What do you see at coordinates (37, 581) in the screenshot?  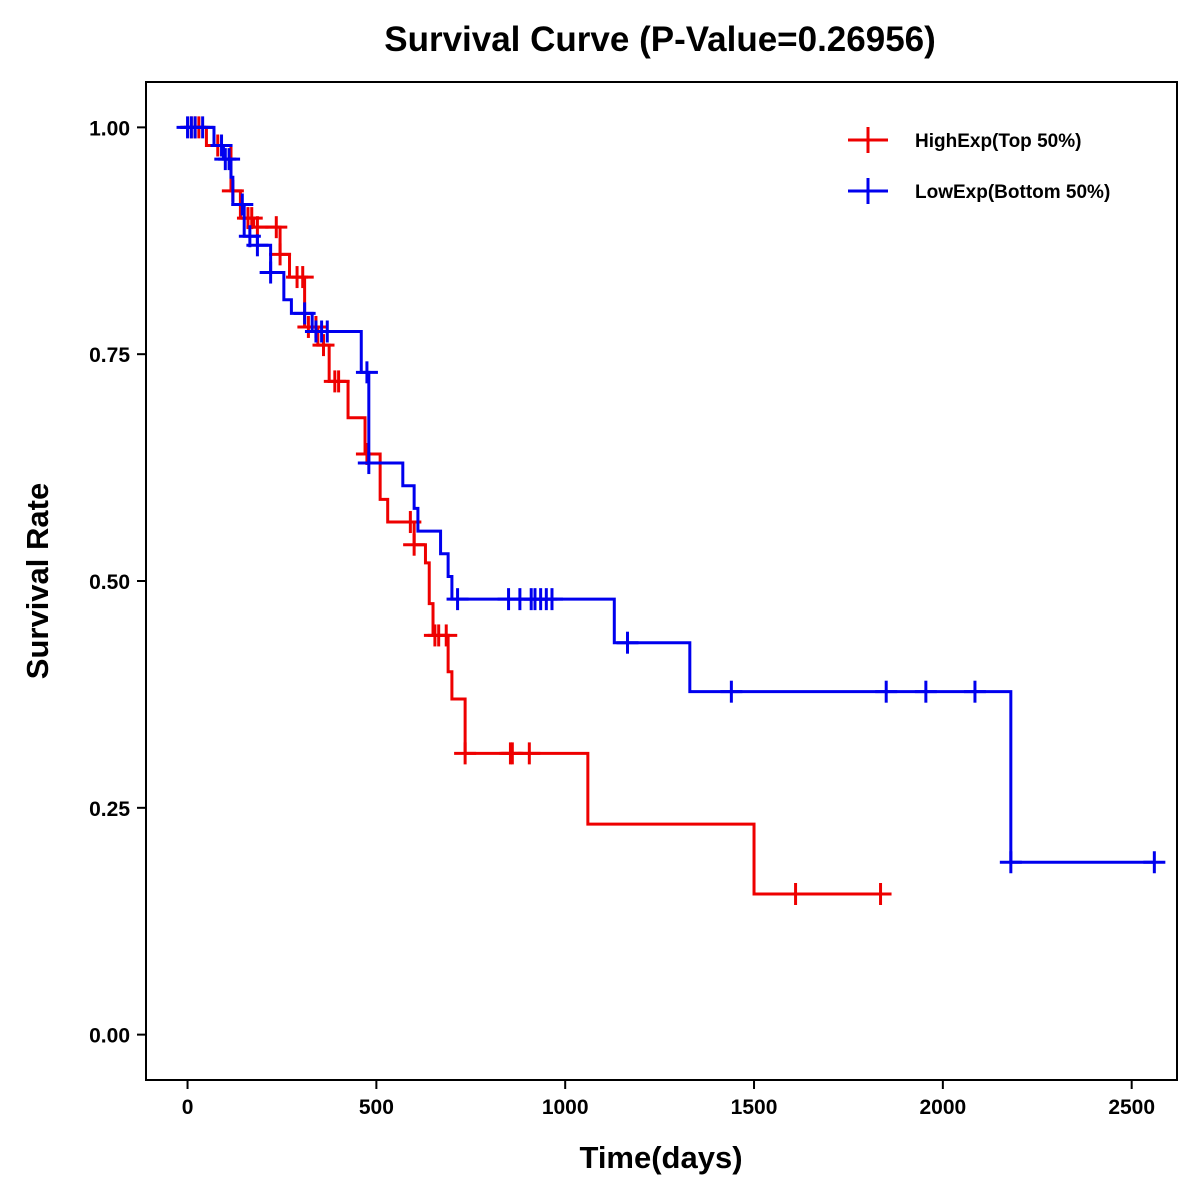 I see `y-axis-title: Survival Rate` at bounding box center [37, 581].